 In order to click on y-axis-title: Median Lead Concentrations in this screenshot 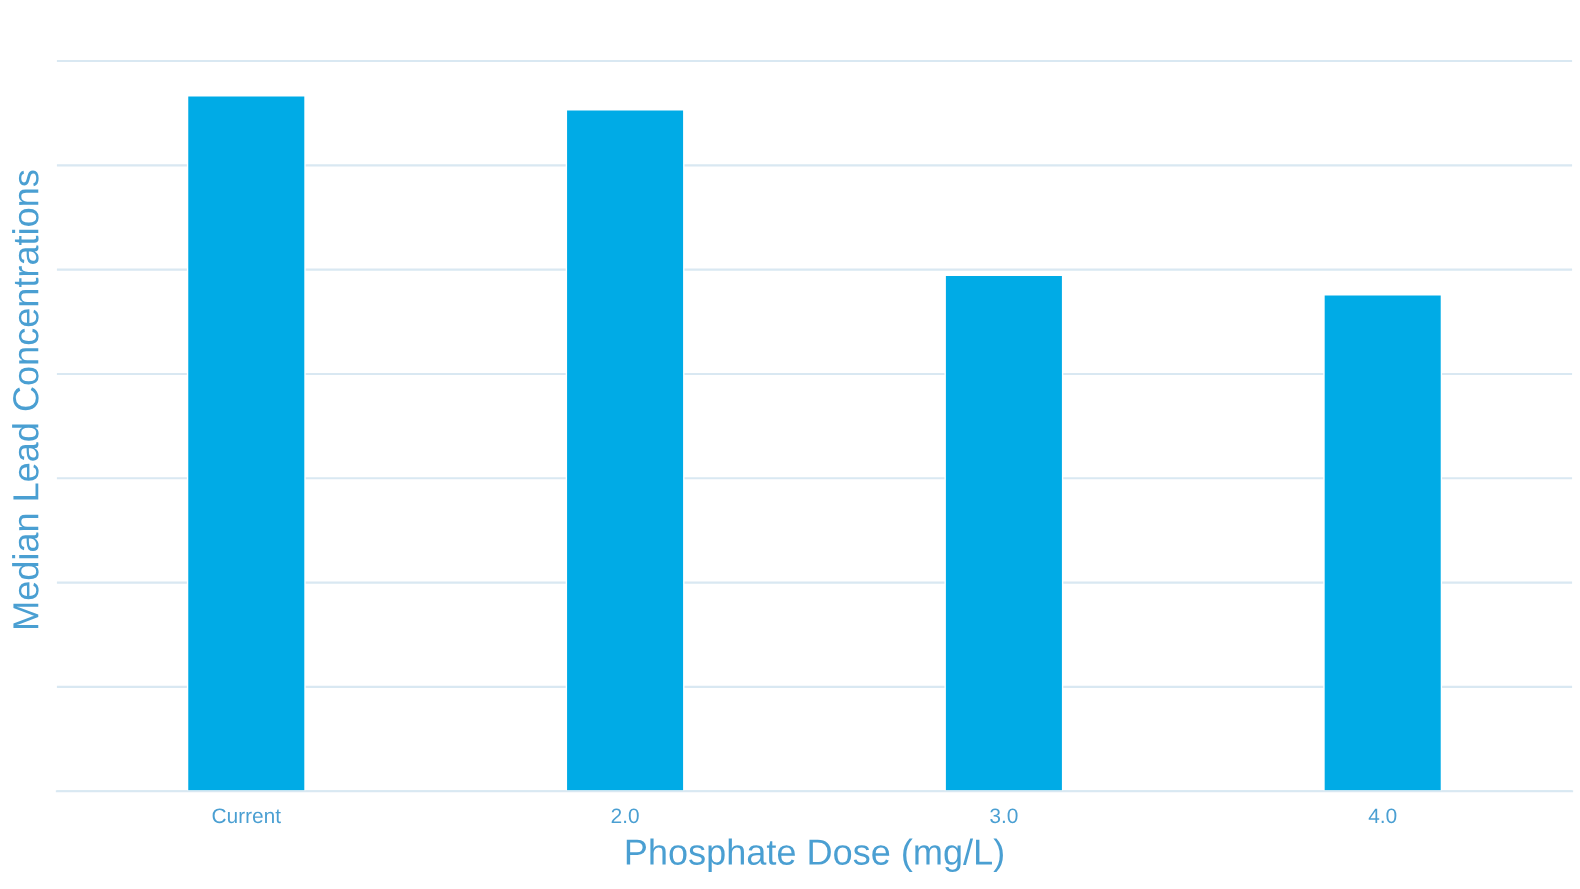, I will do `click(25, 399)`.